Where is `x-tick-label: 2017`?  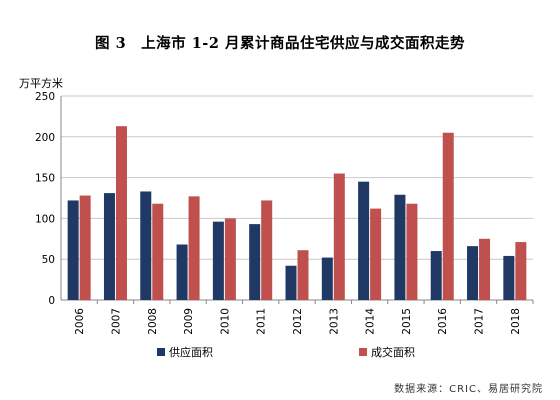
x-tick-label: 2017 is located at coordinates (480, 321).